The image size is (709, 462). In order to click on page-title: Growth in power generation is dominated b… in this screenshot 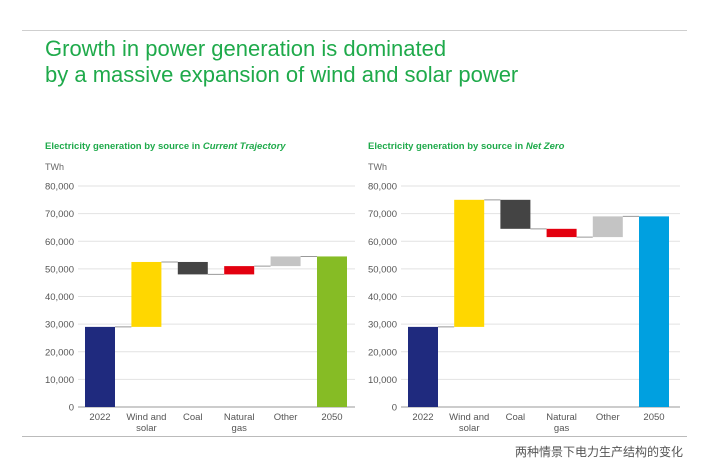, I will do `click(281, 62)`.